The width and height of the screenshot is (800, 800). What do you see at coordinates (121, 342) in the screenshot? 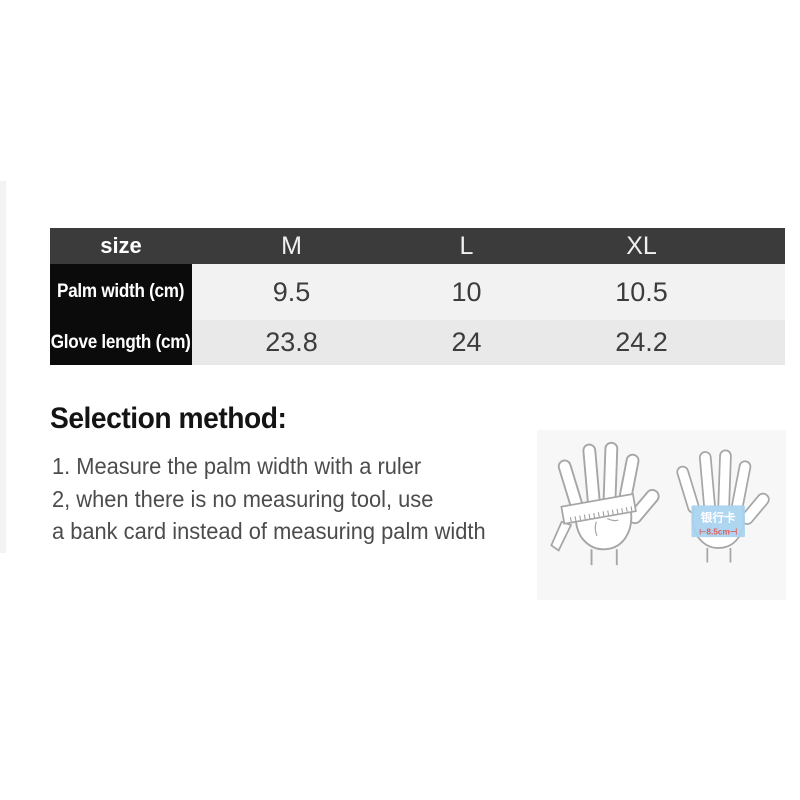
I see `row-label-glove-length: Glove length (cm)` at bounding box center [121, 342].